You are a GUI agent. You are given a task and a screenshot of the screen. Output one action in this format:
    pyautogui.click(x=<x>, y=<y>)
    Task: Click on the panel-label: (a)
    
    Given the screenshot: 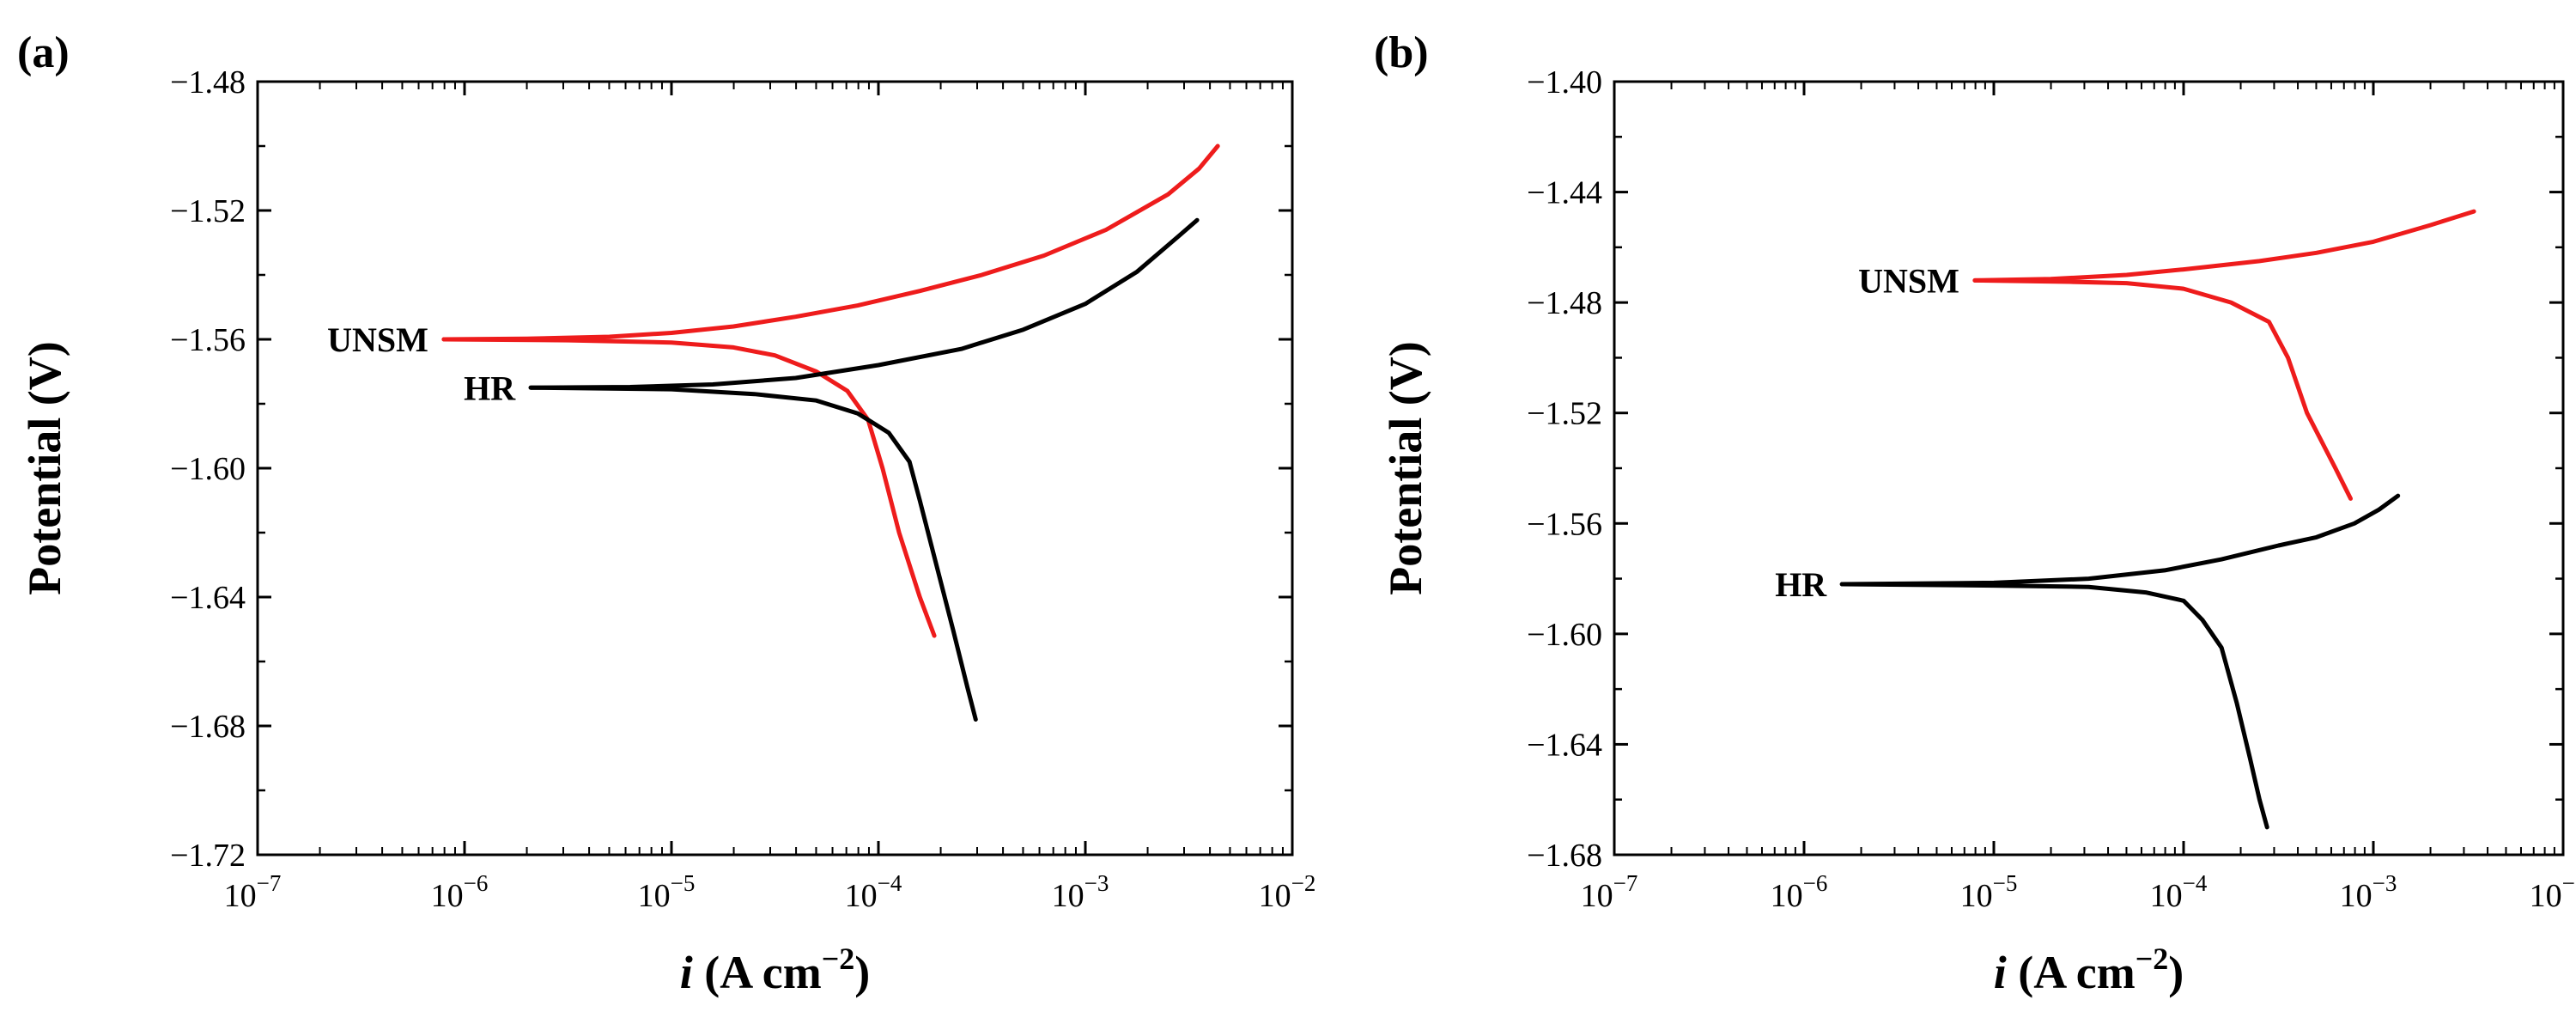 What is the action you would take?
    pyautogui.click(x=44, y=52)
    